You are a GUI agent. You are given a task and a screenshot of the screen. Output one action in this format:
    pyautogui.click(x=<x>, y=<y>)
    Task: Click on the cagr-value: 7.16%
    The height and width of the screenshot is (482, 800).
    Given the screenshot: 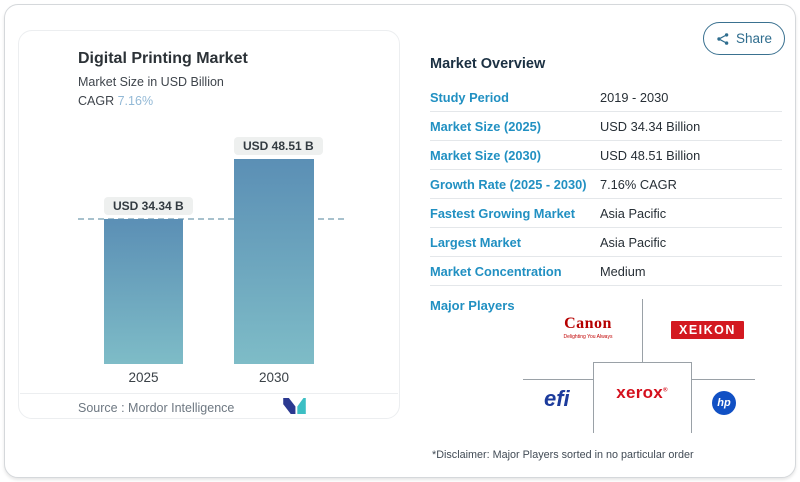 What is the action you would take?
    pyautogui.click(x=135, y=101)
    